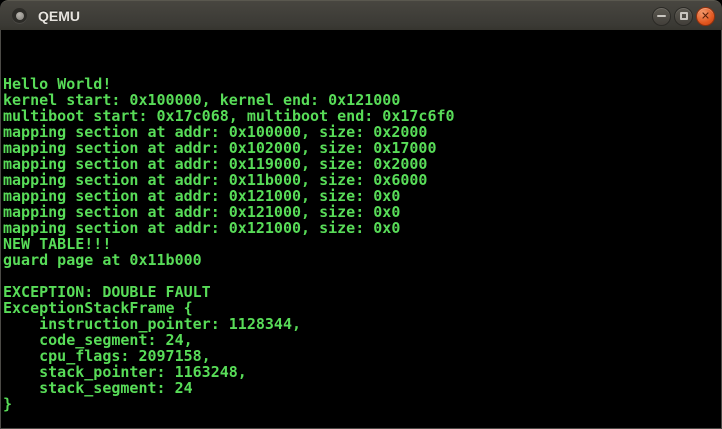  Describe the element at coordinates (98, 388) in the screenshot. I see `terminal-line: stack_segment: 24` at that location.